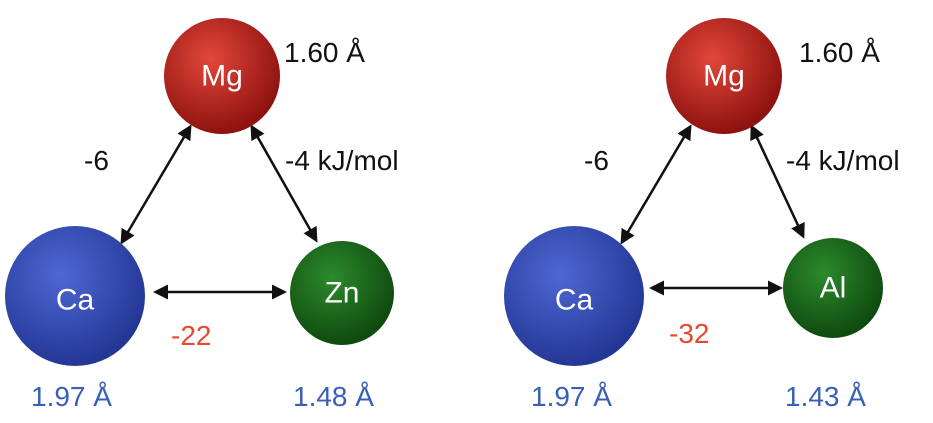 The width and height of the screenshot is (933, 423). I want to click on atom-al-label: Al, so click(833, 288).